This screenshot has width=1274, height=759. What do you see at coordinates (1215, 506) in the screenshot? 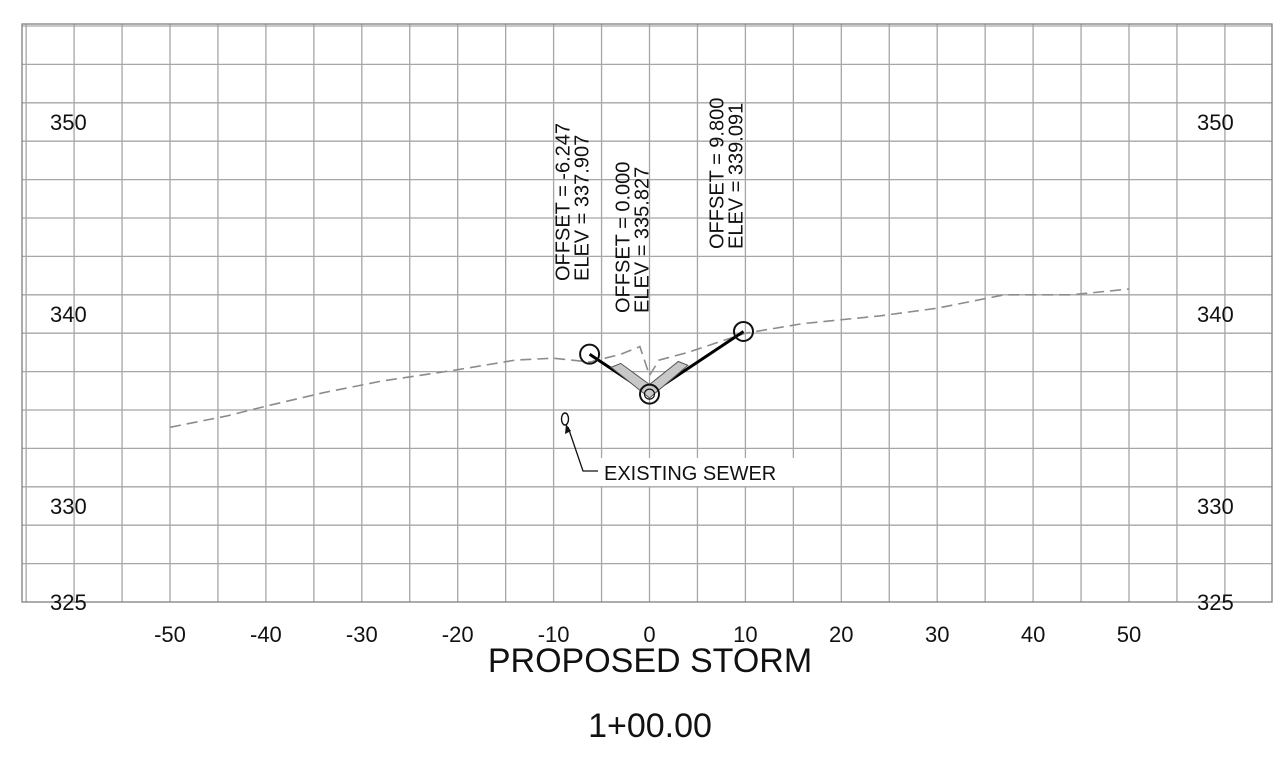
I see `y-tick-label-right: 330` at bounding box center [1215, 506].